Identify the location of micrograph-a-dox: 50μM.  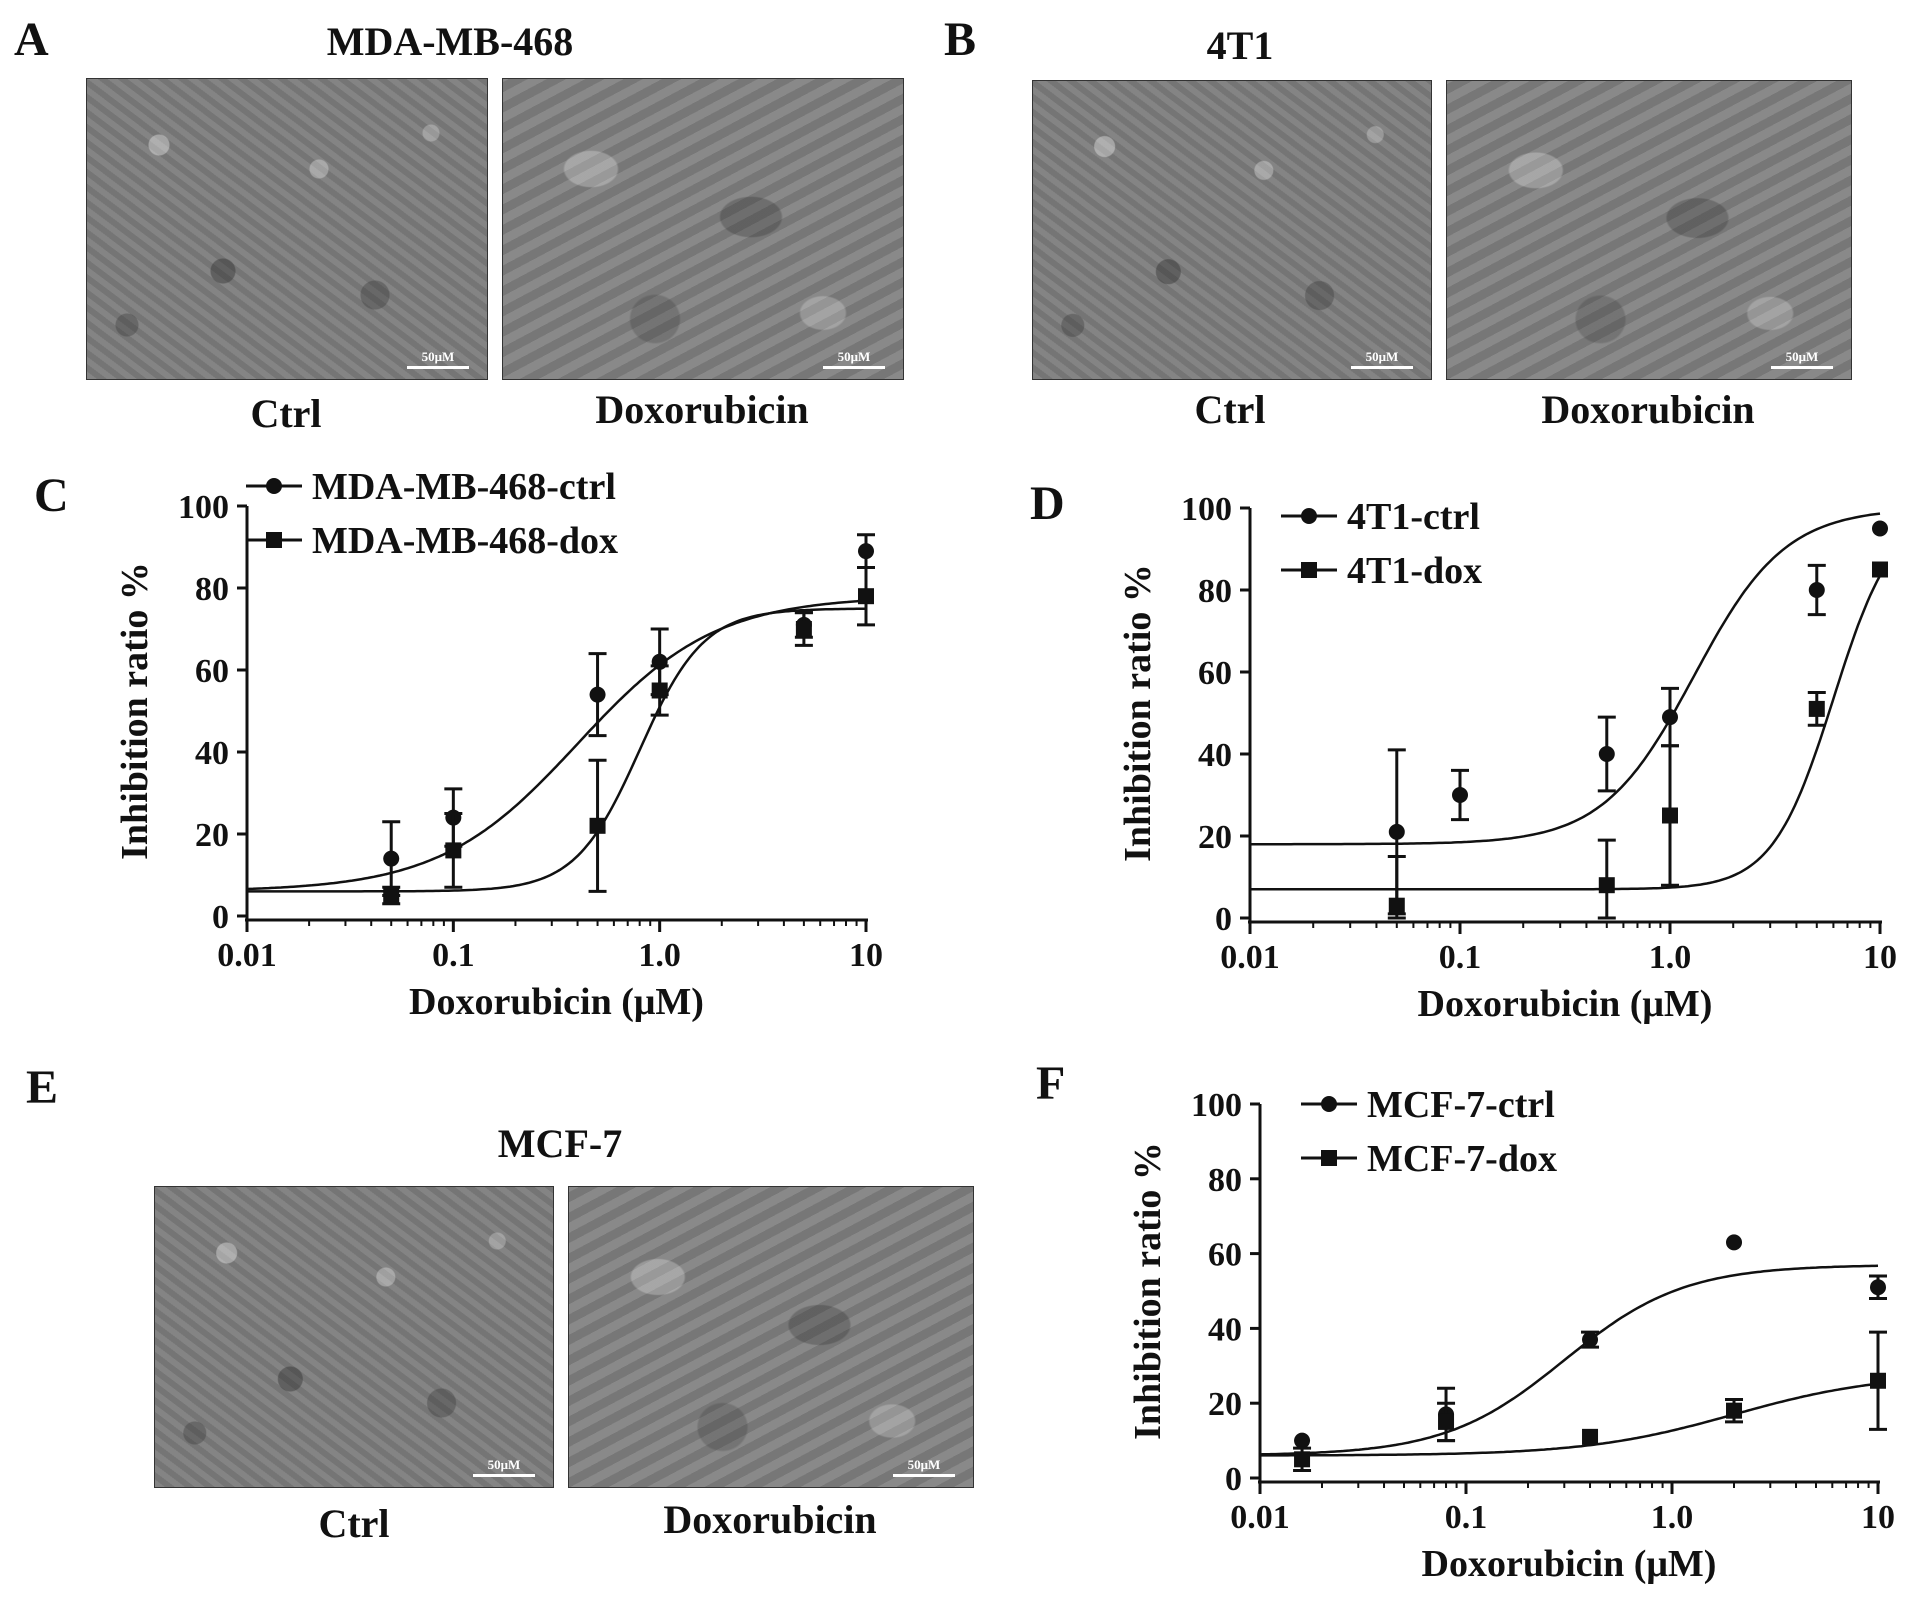
(703, 229).